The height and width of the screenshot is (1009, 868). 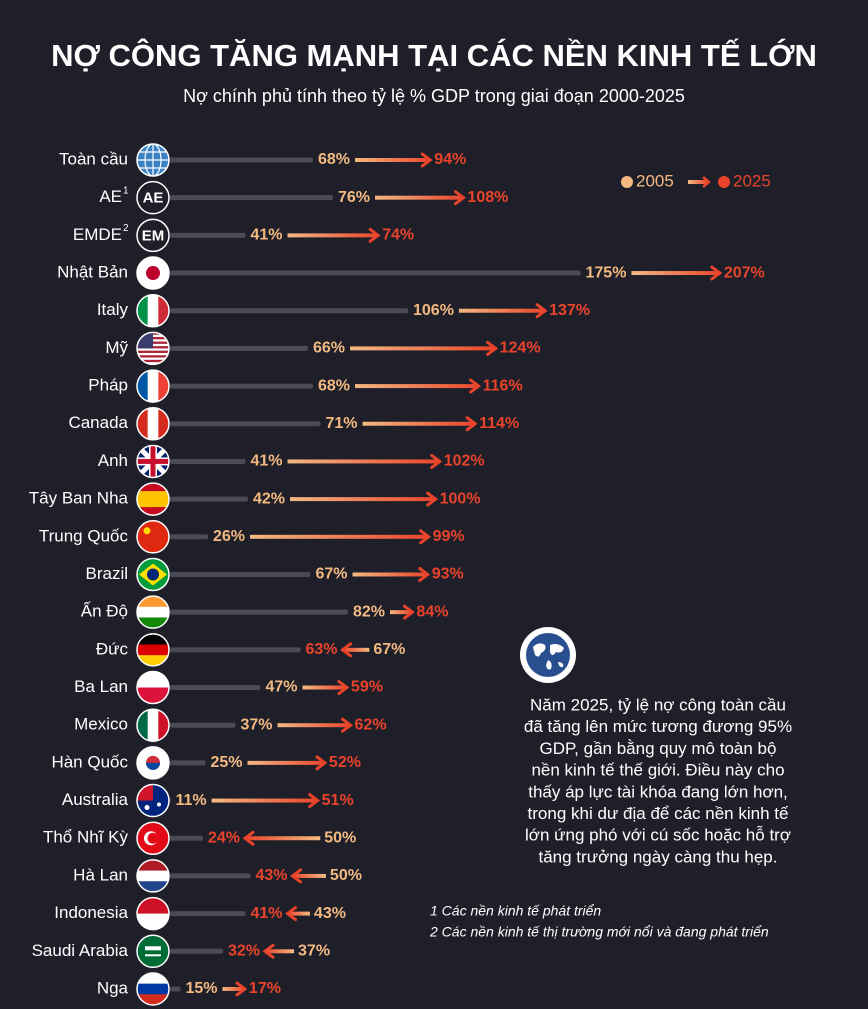 I want to click on note-line: lớn ứng phó với cú sốc hoặc hỗ trợ, so click(x=658, y=835).